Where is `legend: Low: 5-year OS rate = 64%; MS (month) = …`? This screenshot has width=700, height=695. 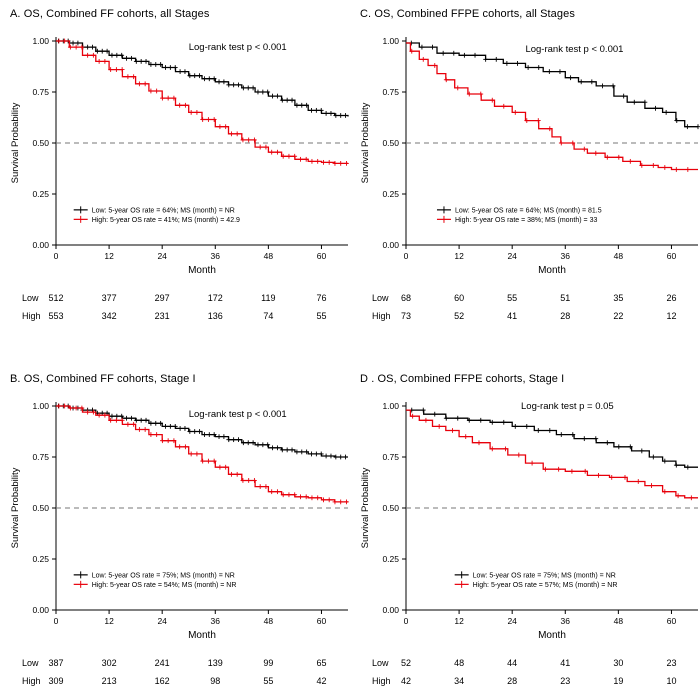
legend: Low: 5-year OS rate = 64%; MS (month) = … is located at coordinates (156, 215).